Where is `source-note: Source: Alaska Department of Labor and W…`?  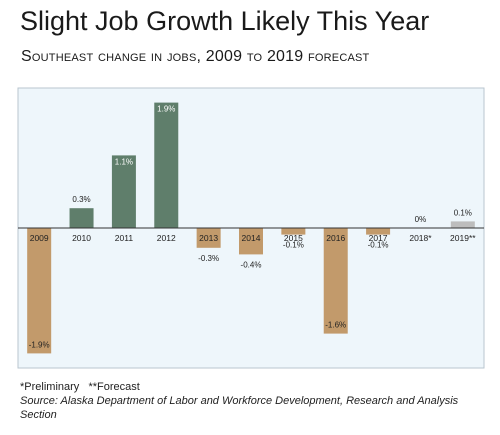
source-note: Source: Alaska Department of Labor and W… is located at coordinates (239, 408).